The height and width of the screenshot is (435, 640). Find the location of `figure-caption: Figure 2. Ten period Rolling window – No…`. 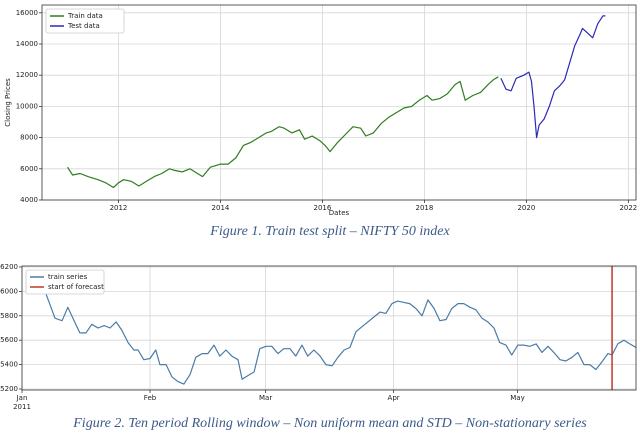

figure-caption: Figure 2. Ten period Rolling window – No… is located at coordinates (329, 423).